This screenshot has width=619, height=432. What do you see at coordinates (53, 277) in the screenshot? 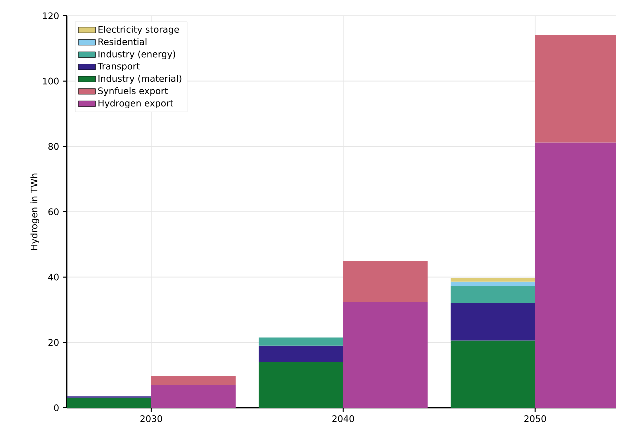
I see `y-tick-label: 40` at bounding box center [53, 277].